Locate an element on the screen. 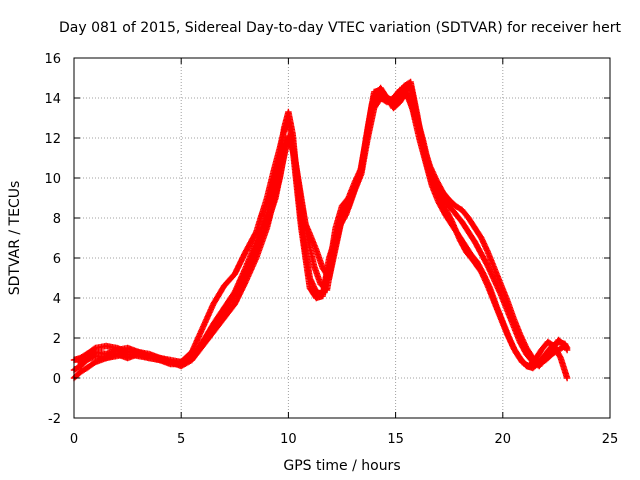 This screenshot has height=480, width=640. y-tick-label: -2 is located at coordinates (54, 419).